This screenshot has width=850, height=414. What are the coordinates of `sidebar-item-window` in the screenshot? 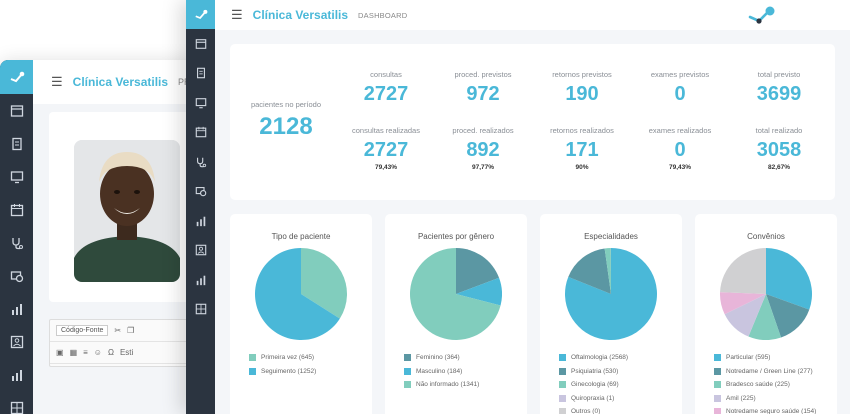 It's located at (200, 44).